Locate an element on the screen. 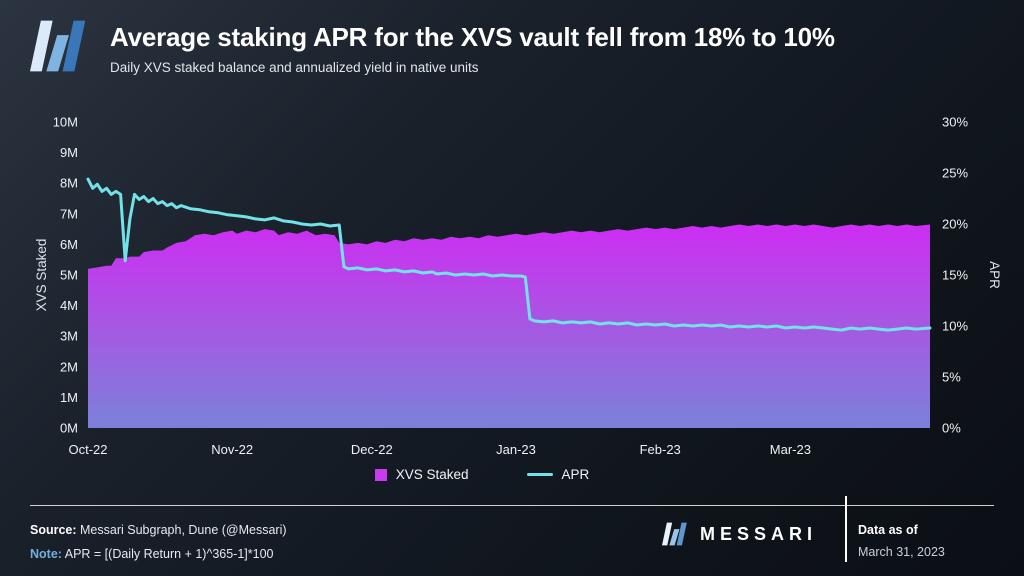  right-axis-tick: 5% is located at coordinates (951, 377).